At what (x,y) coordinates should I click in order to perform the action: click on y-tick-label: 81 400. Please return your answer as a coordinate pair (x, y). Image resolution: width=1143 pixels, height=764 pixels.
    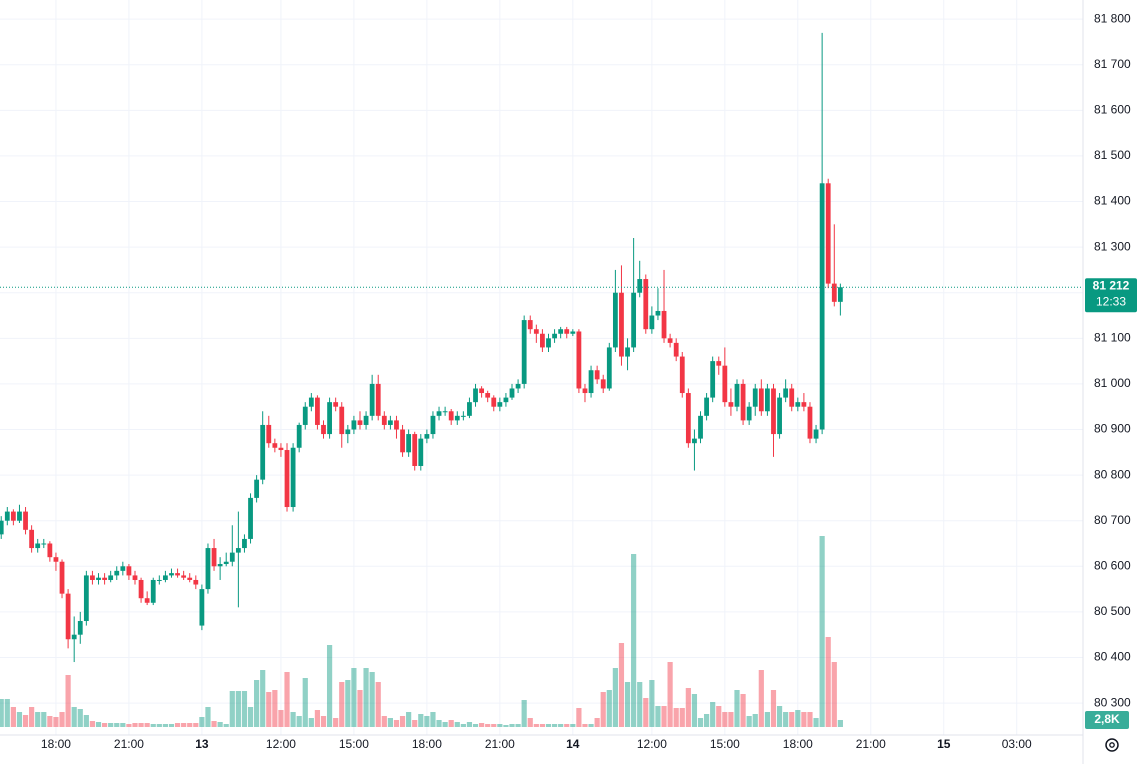
    Looking at the image, I should click on (1112, 201).